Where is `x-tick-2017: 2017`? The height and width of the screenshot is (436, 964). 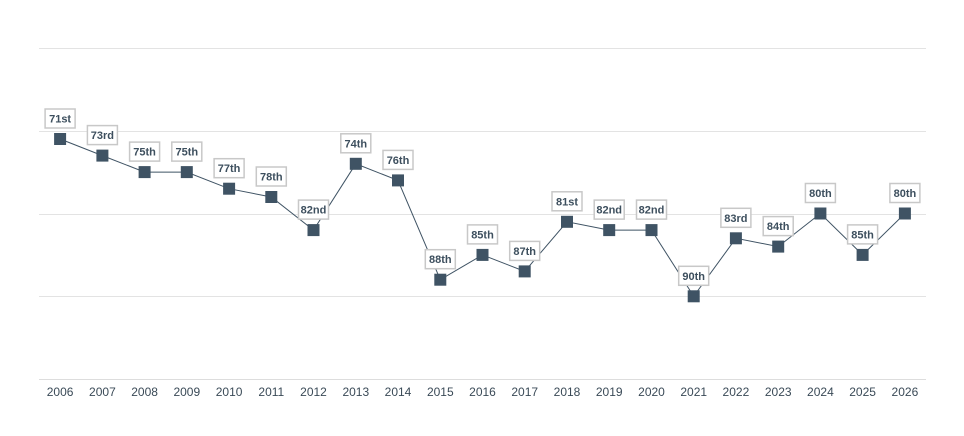 x-tick-2017: 2017 is located at coordinates (524, 392).